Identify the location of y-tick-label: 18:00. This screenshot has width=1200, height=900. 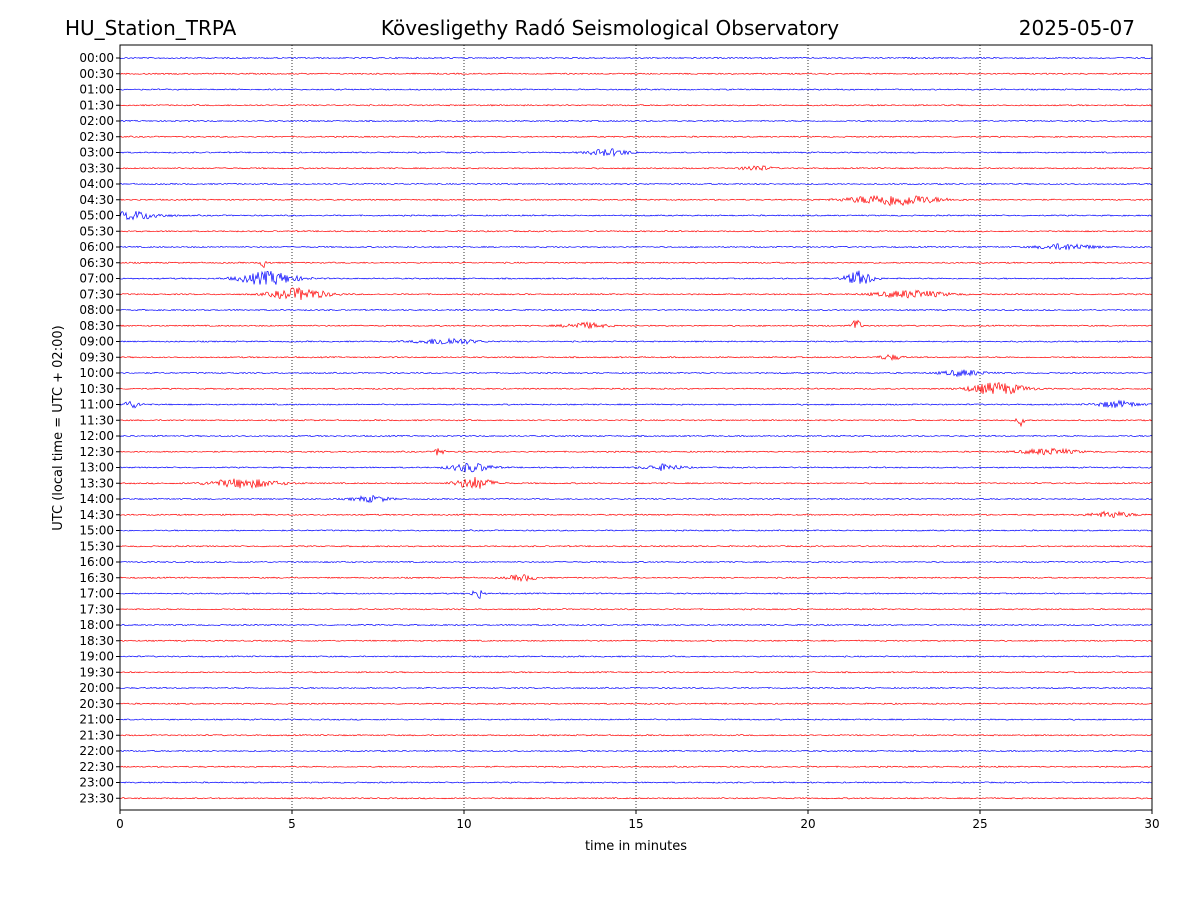
(96, 625).